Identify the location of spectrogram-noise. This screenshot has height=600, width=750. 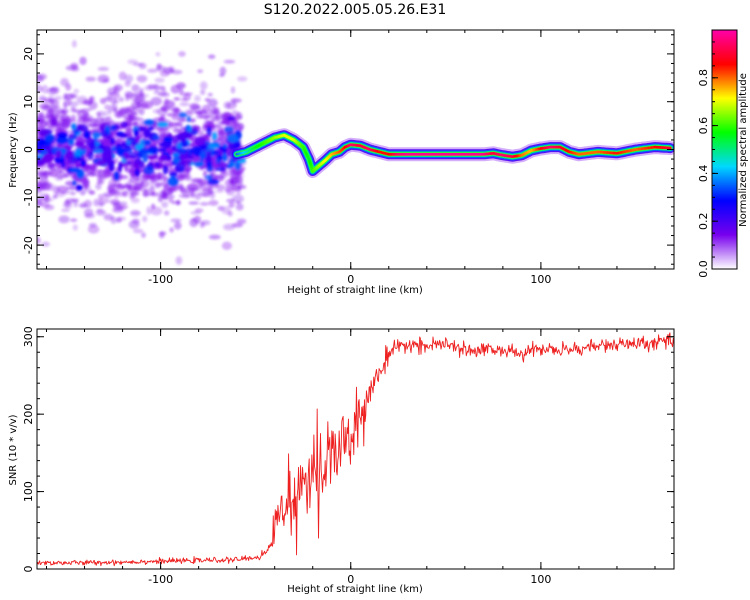
(142, 152).